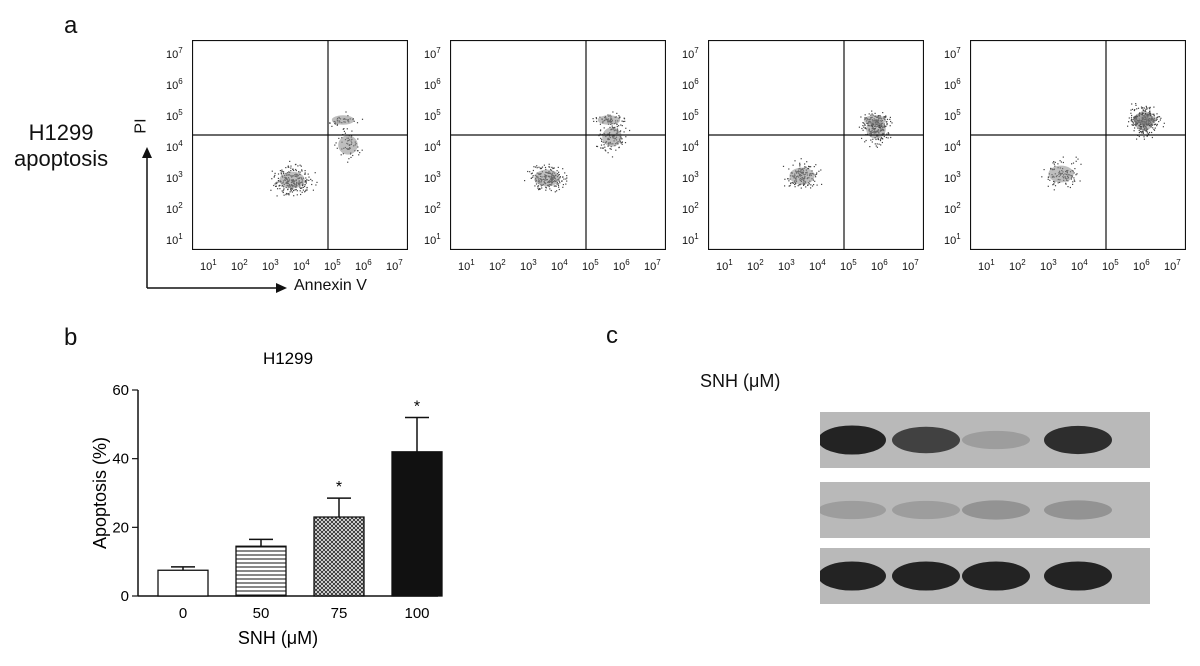 The image size is (1200, 666). I want to click on y-tick-label: 10³, so click(432, 177).